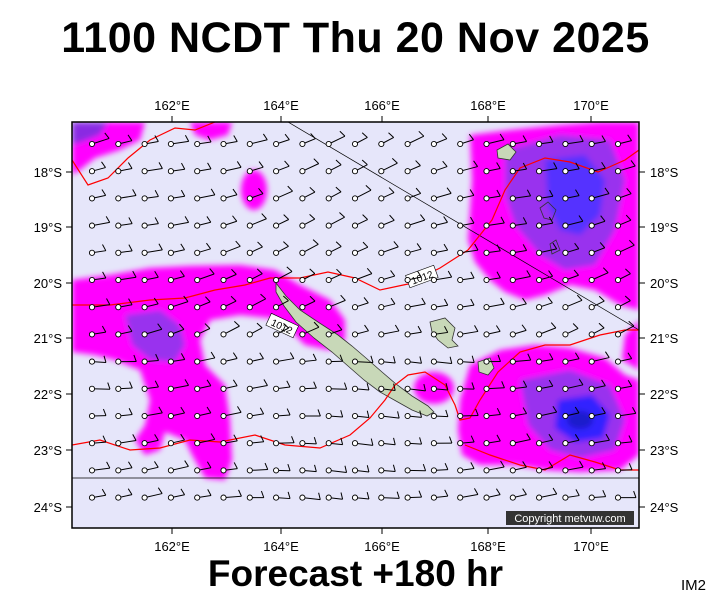 The height and width of the screenshot is (600, 711). What do you see at coordinates (211, 131) in the screenshot?
I see `rain-area-north` at bounding box center [211, 131].